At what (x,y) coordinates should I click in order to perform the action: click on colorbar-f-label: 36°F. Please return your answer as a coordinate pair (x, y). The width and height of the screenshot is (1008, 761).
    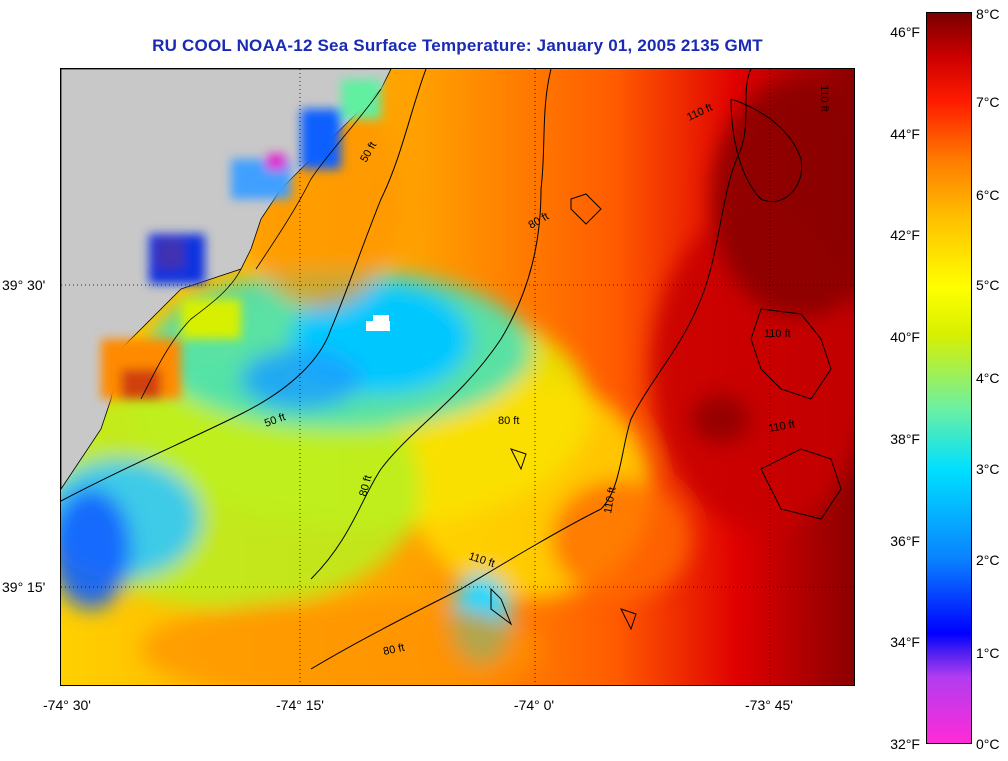
    Looking at the image, I should click on (905, 541).